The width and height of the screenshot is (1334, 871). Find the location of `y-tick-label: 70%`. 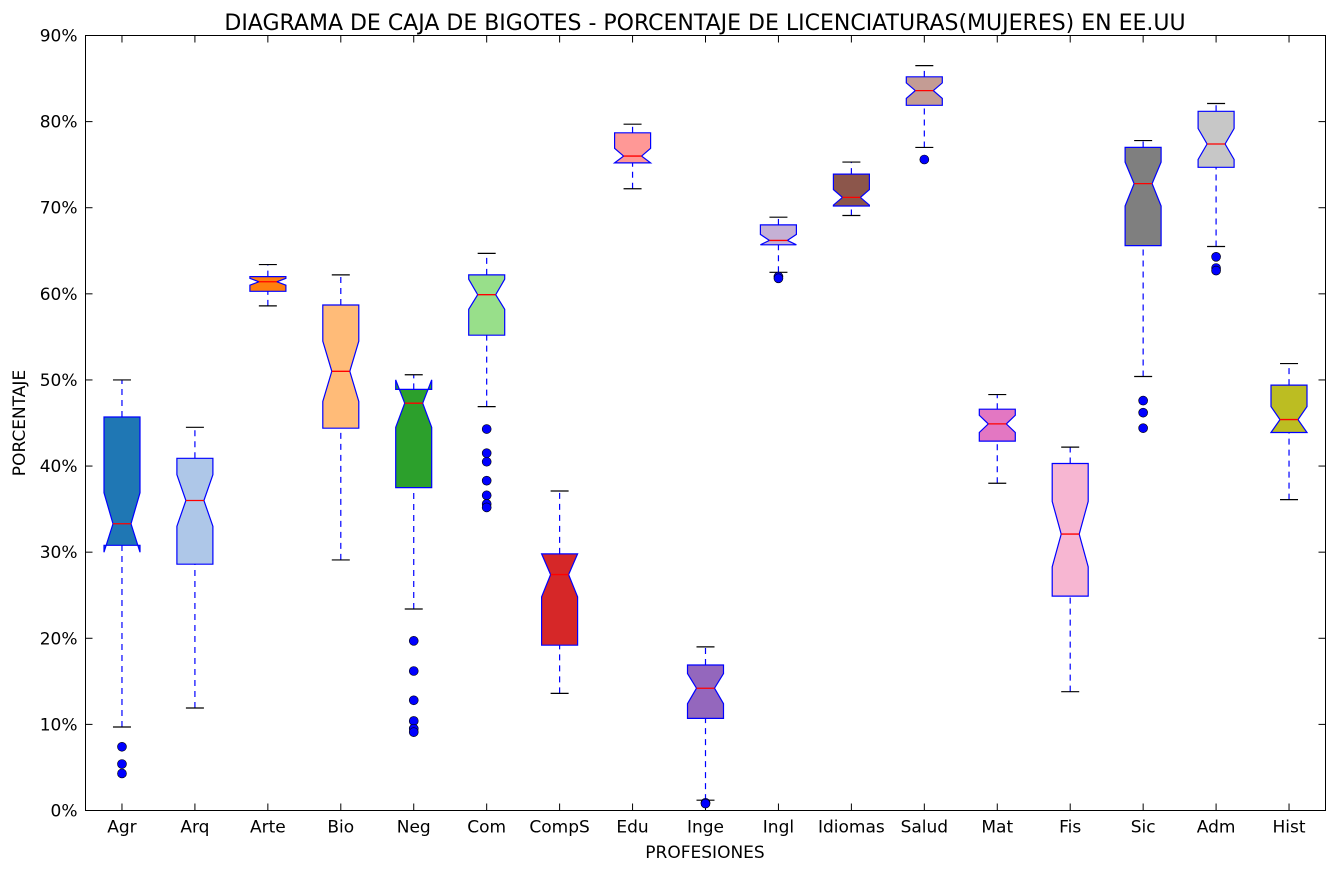

y-tick-label: 70% is located at coordinates (59, 209).